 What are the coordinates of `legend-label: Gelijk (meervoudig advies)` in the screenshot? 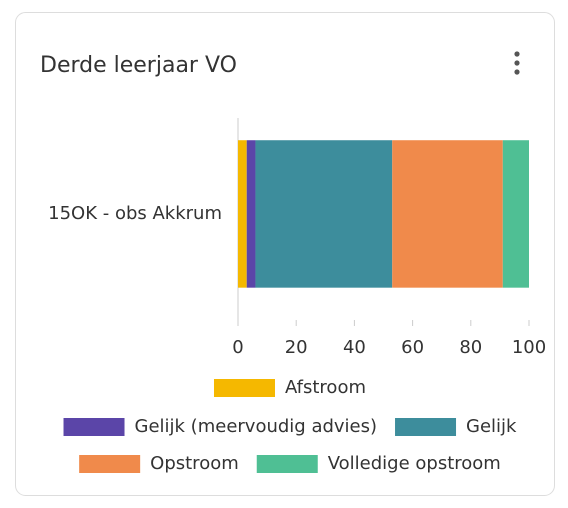 It's located at (256, 426).